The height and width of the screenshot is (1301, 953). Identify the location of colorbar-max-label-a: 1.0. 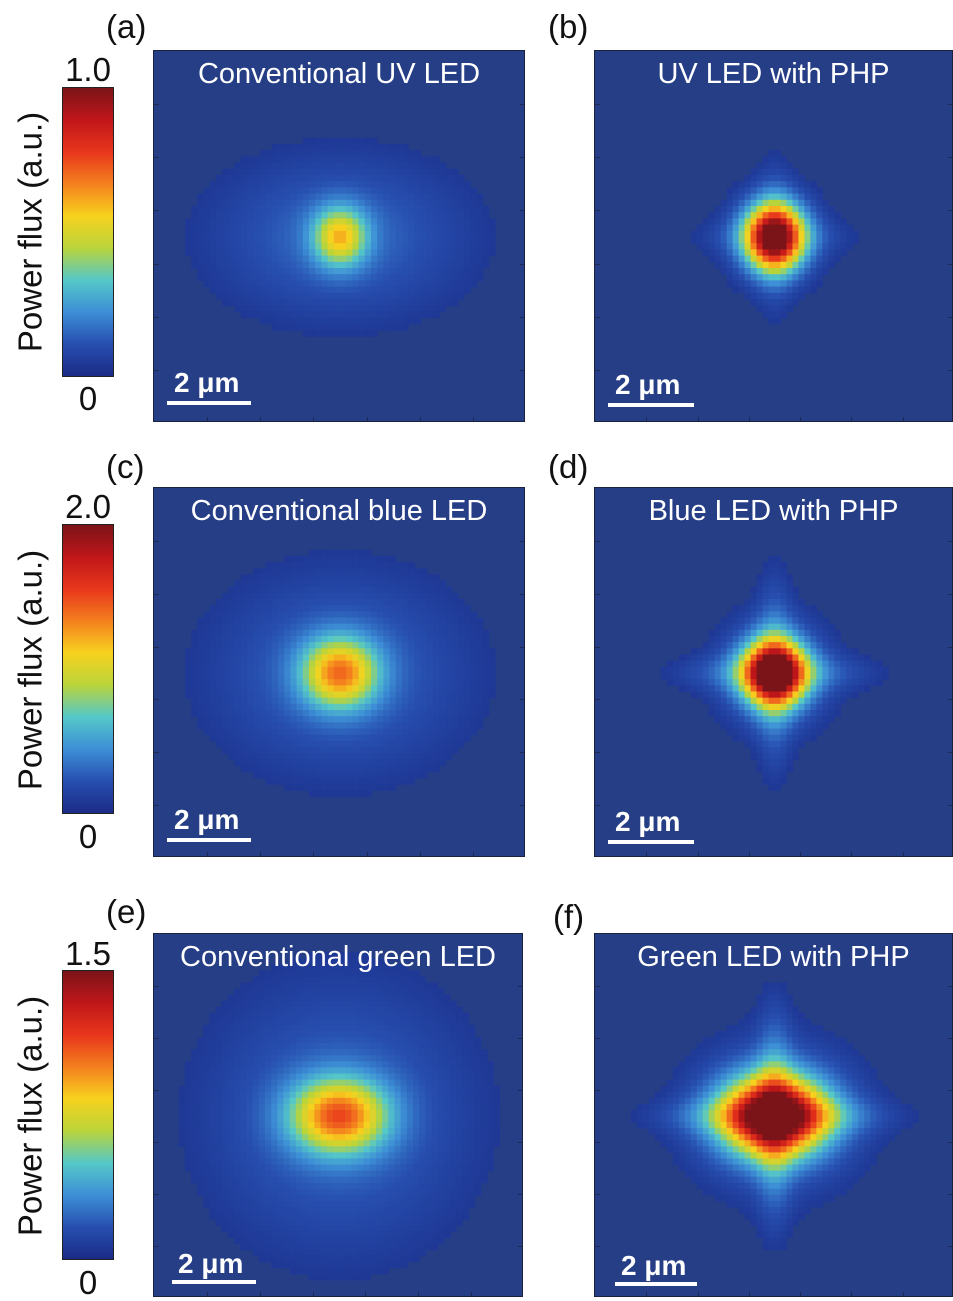
(88, 69).